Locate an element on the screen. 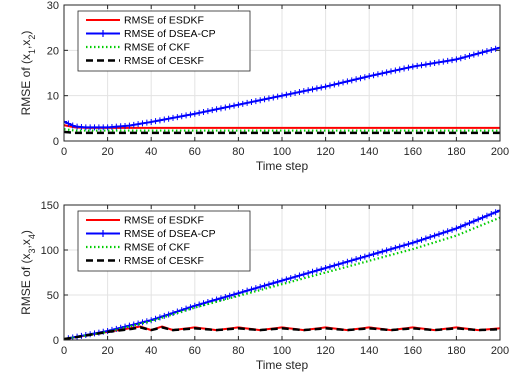 The width and height of the screenshot is (516, 387). x-tick-label: 100 is located at coordinates (282, 152).